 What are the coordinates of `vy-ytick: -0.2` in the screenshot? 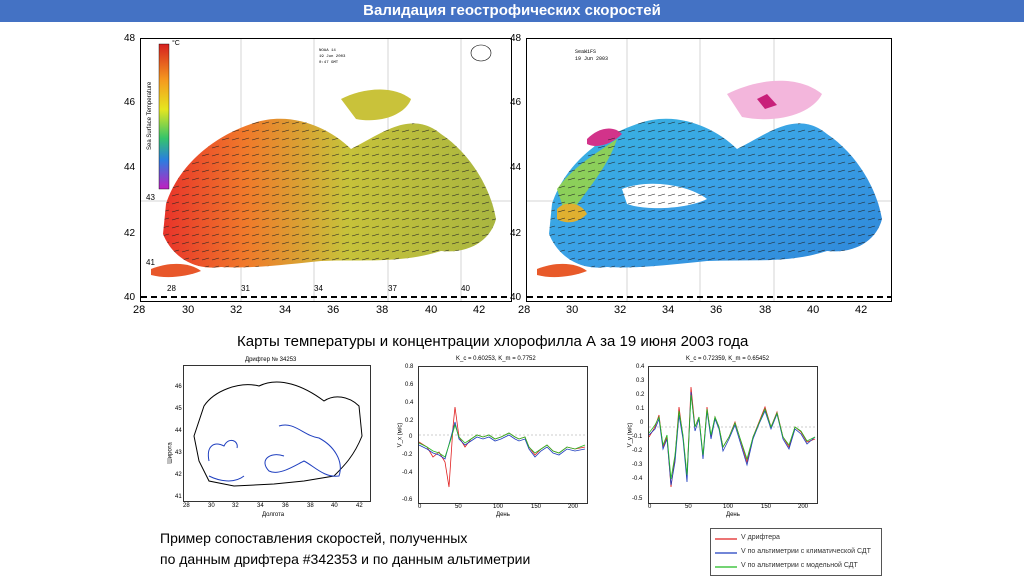 It's located at (637, 451).